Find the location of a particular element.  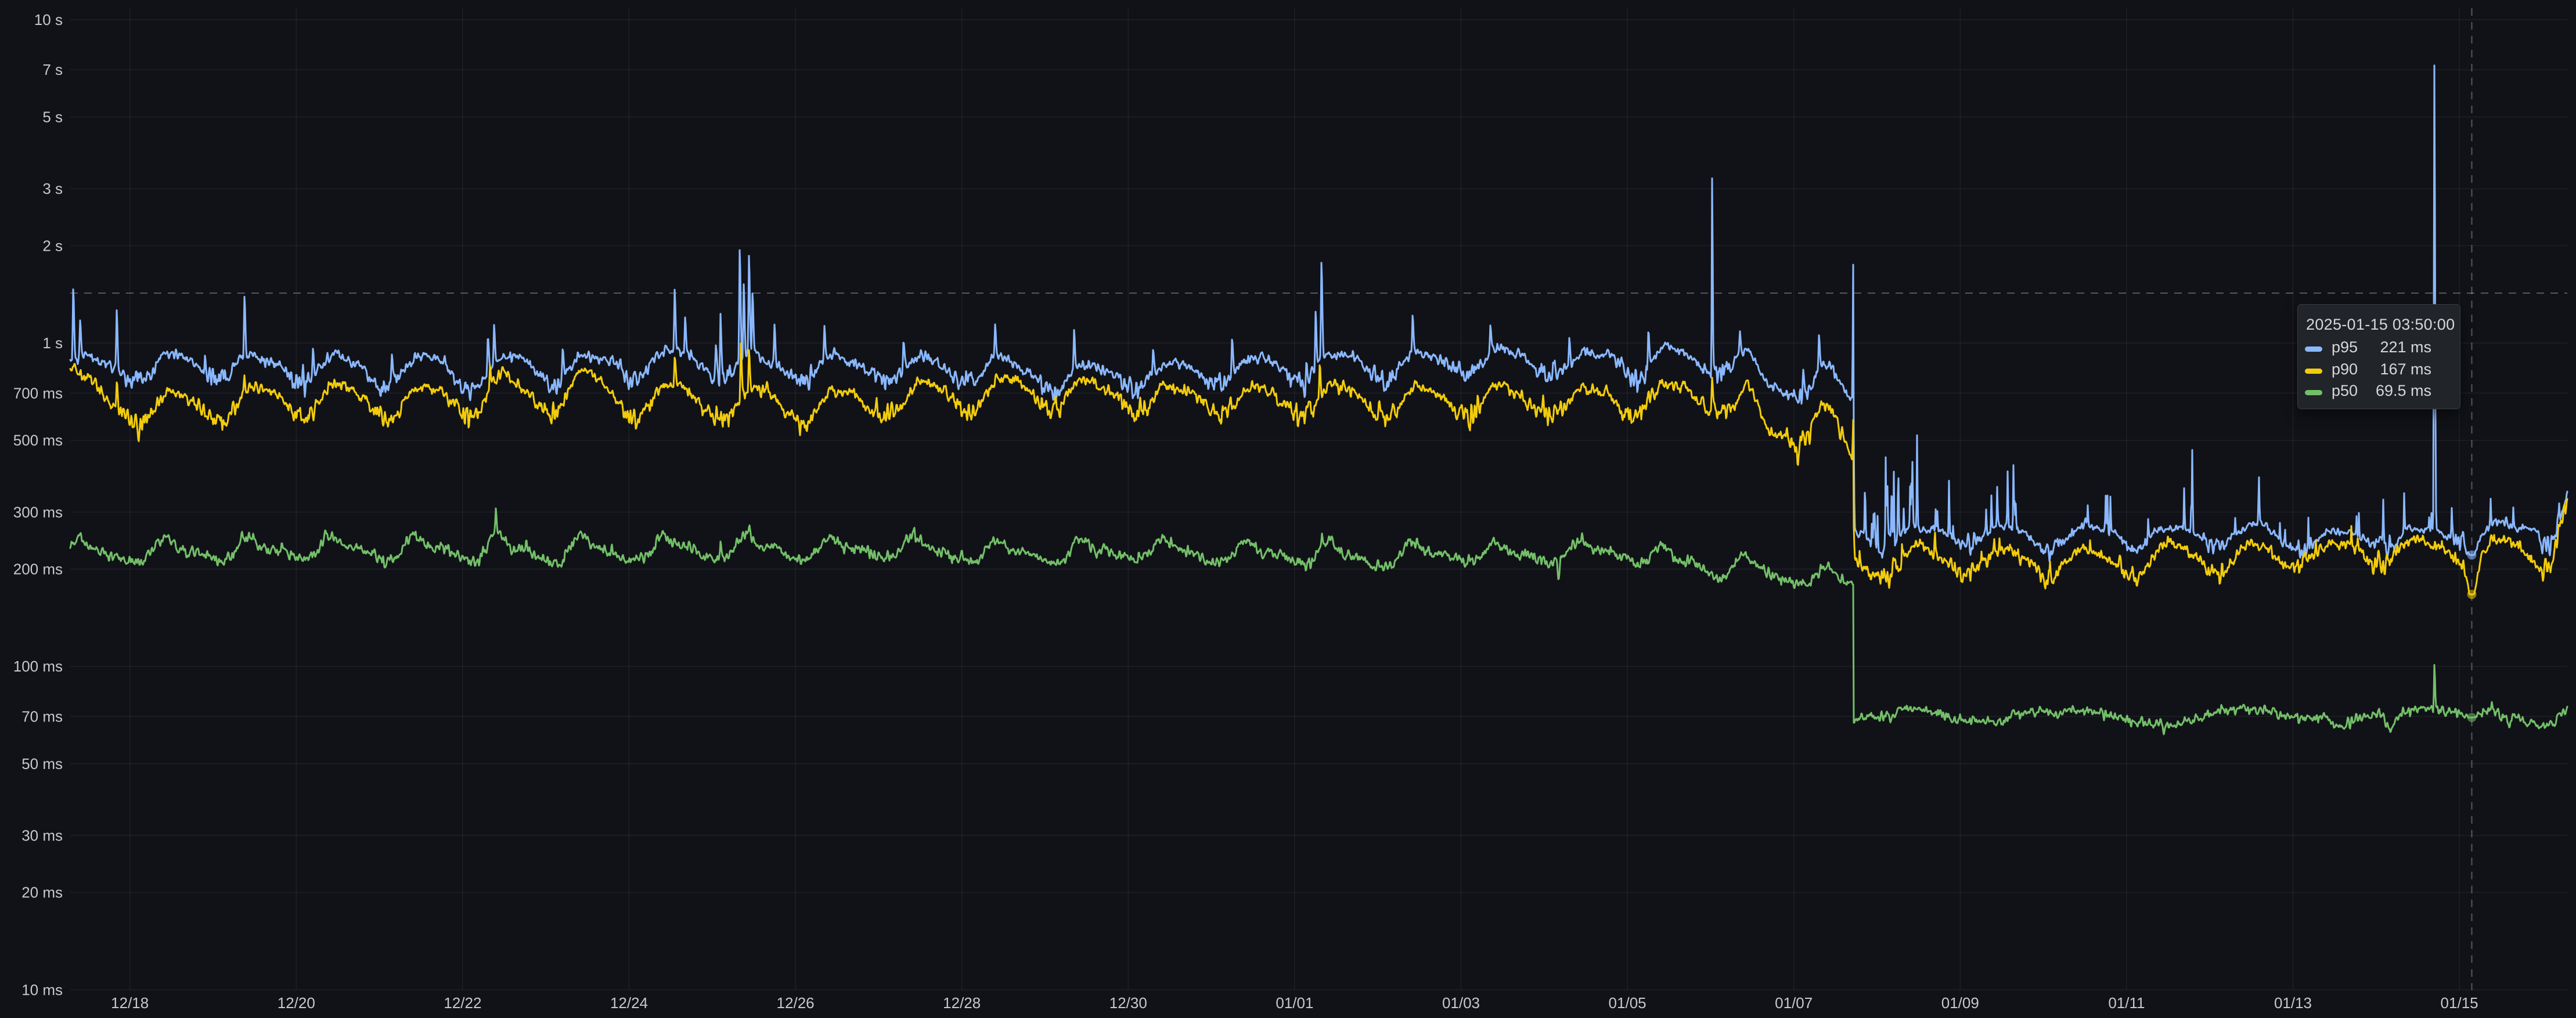

svg-text: 01/05 is located at coordinates (1628, 1003).